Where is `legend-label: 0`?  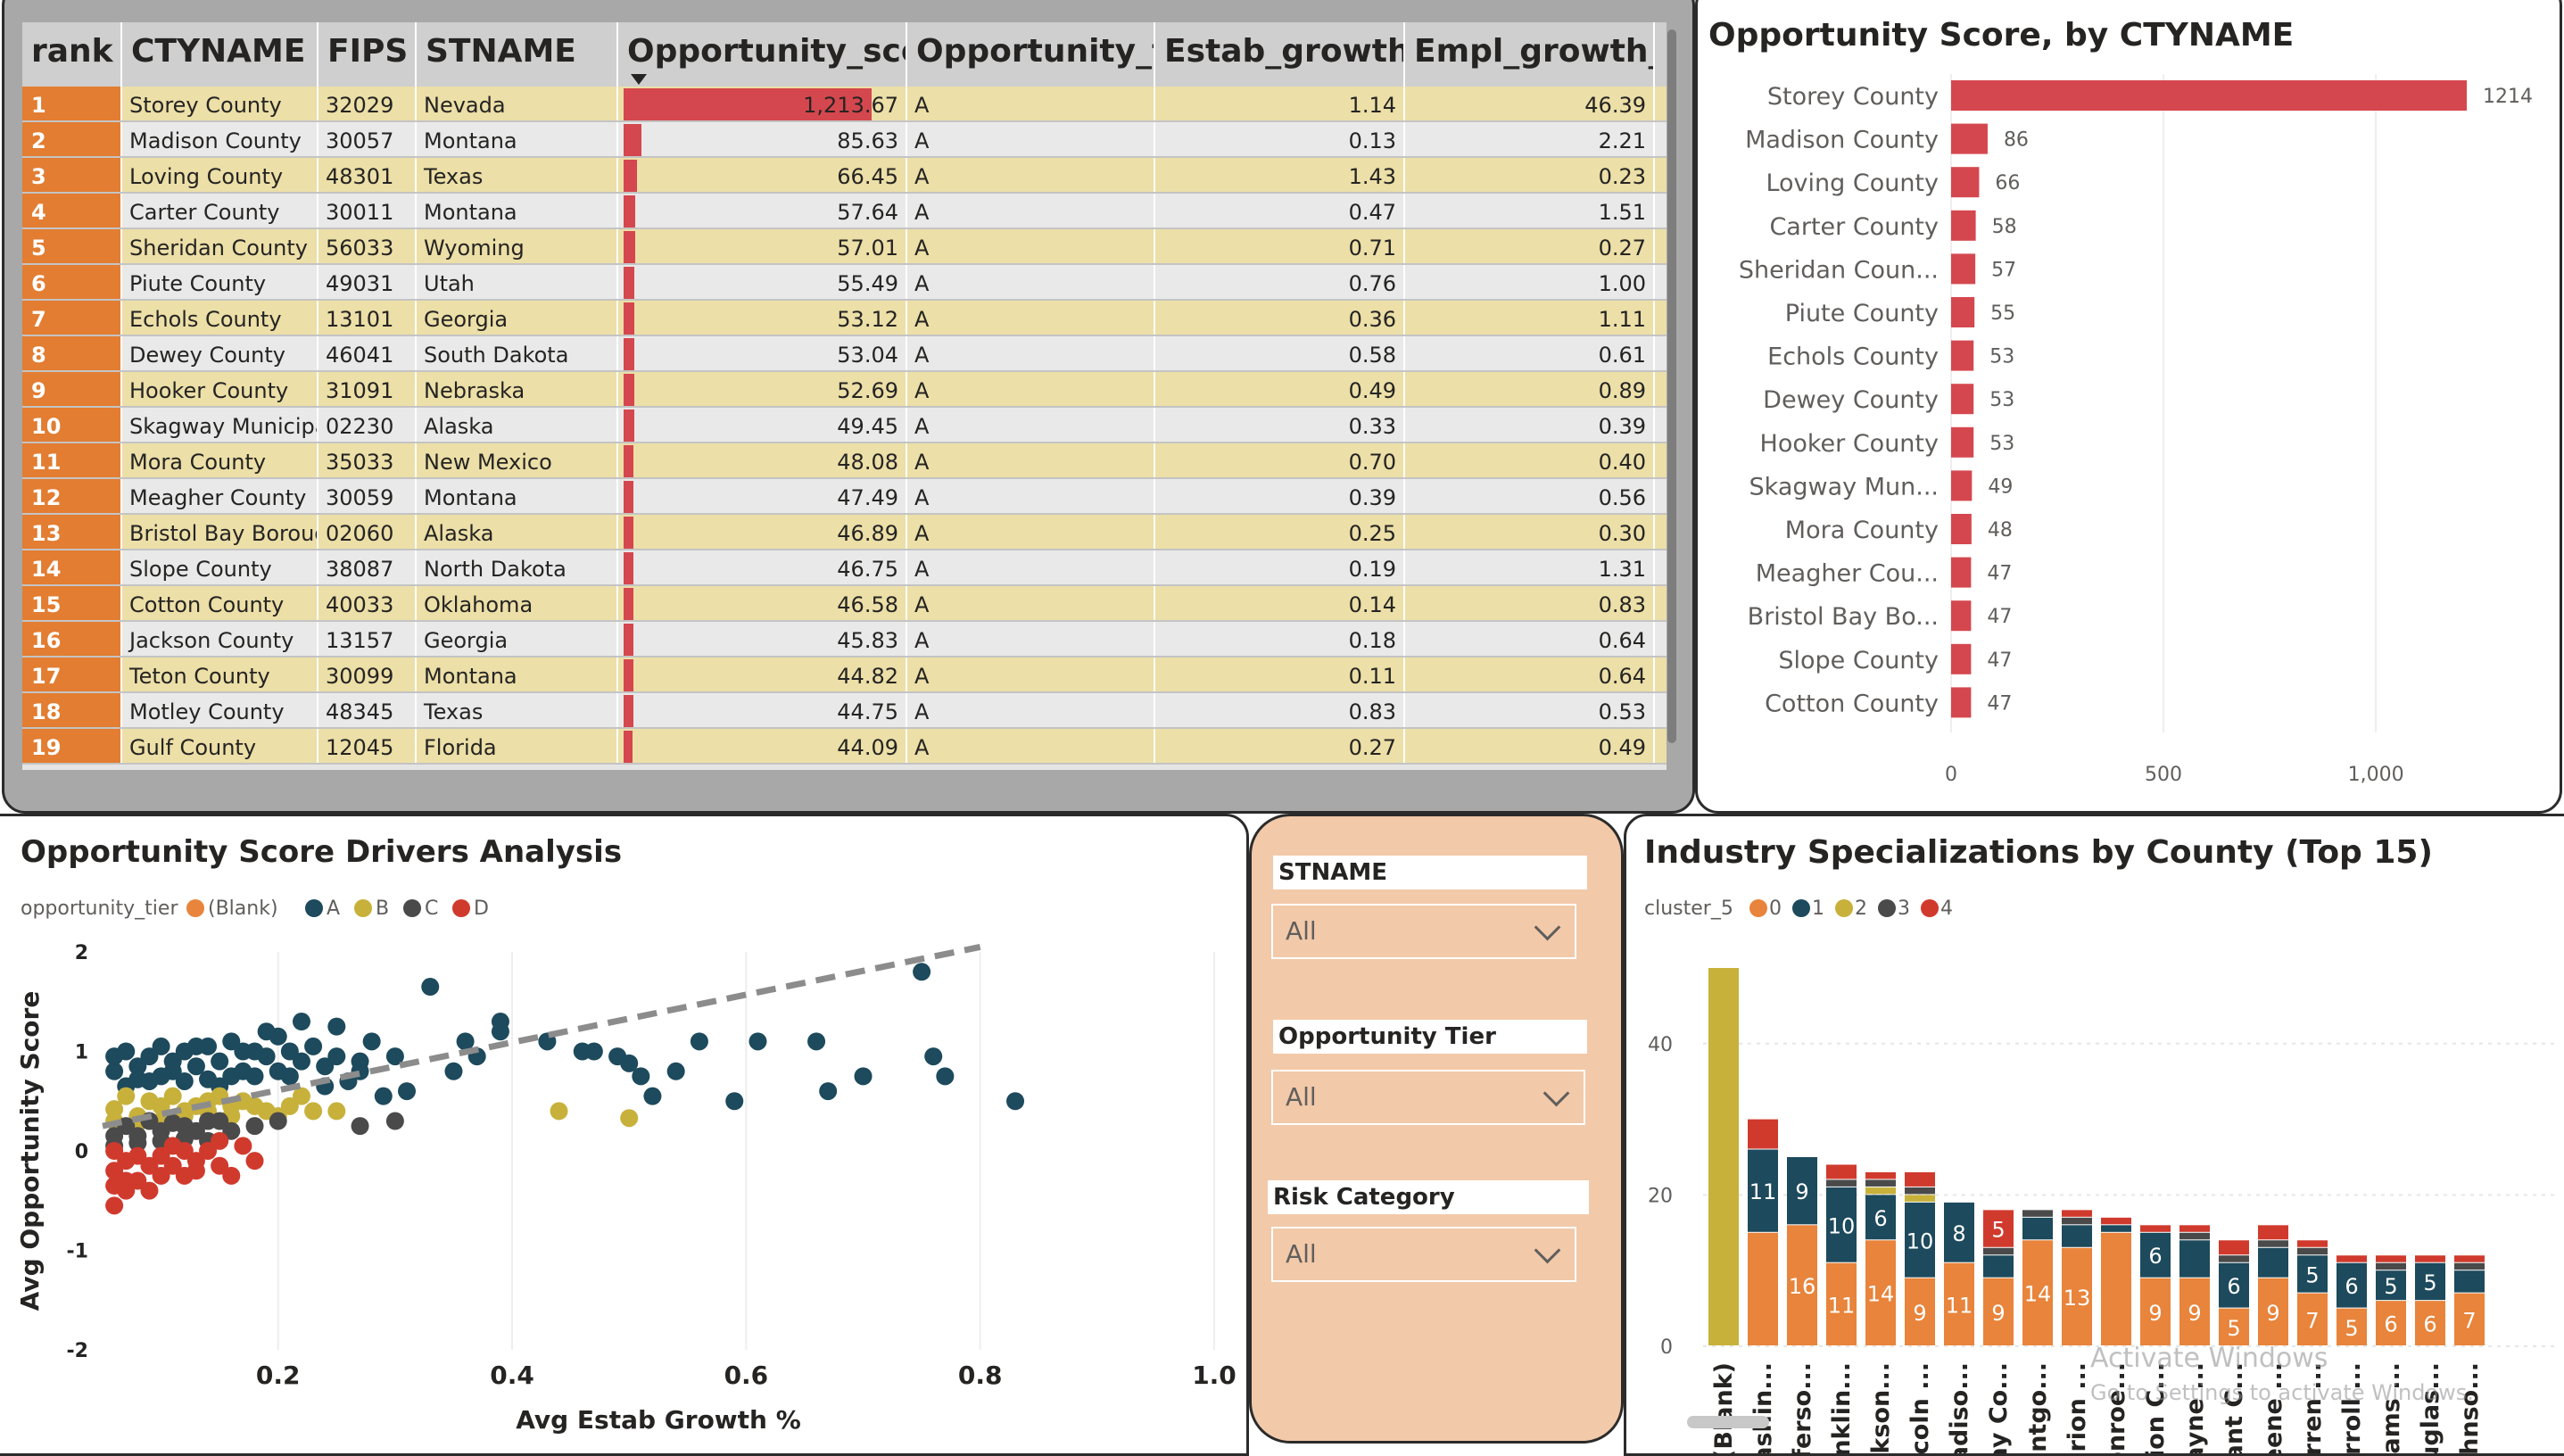
legend-label: 0 is located at coordinates (1775, 909).